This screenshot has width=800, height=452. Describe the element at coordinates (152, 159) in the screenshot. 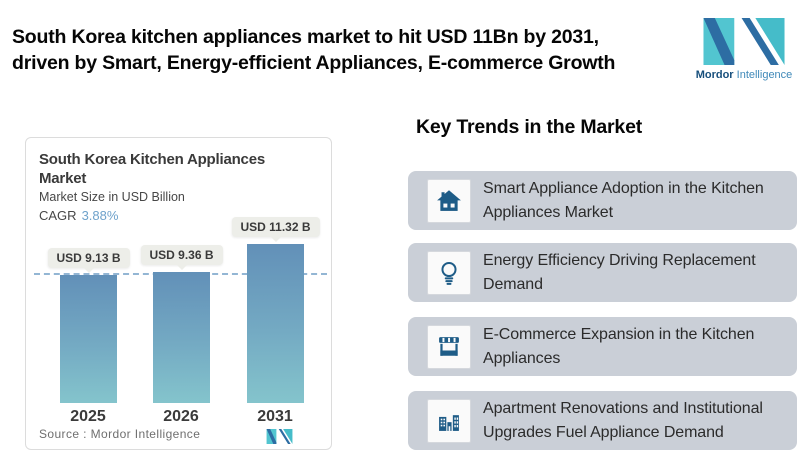

I see `chart-title-line1: South Korea Kitchen Appliances` at that location.